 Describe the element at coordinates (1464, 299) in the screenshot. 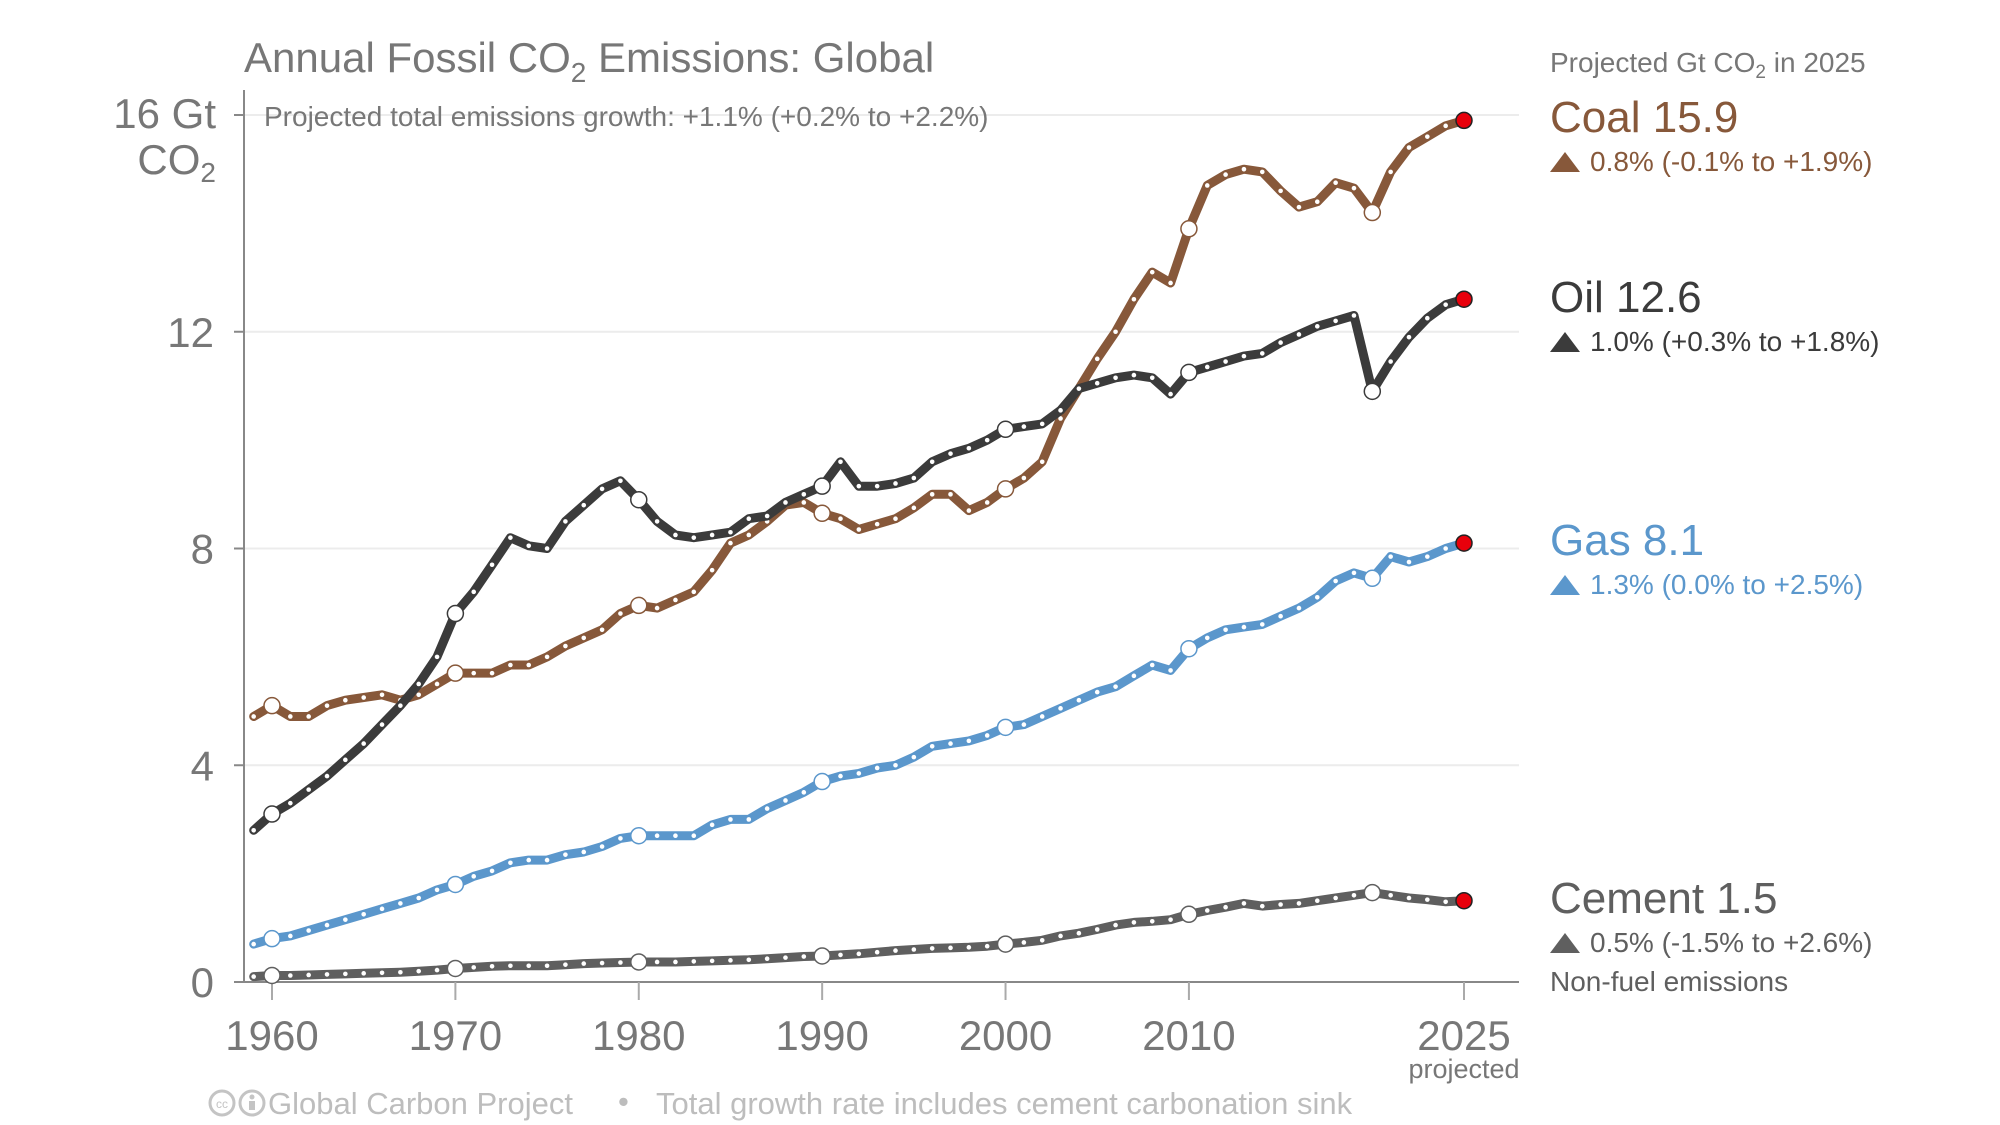

I see `oil-projection-marker` at that location.